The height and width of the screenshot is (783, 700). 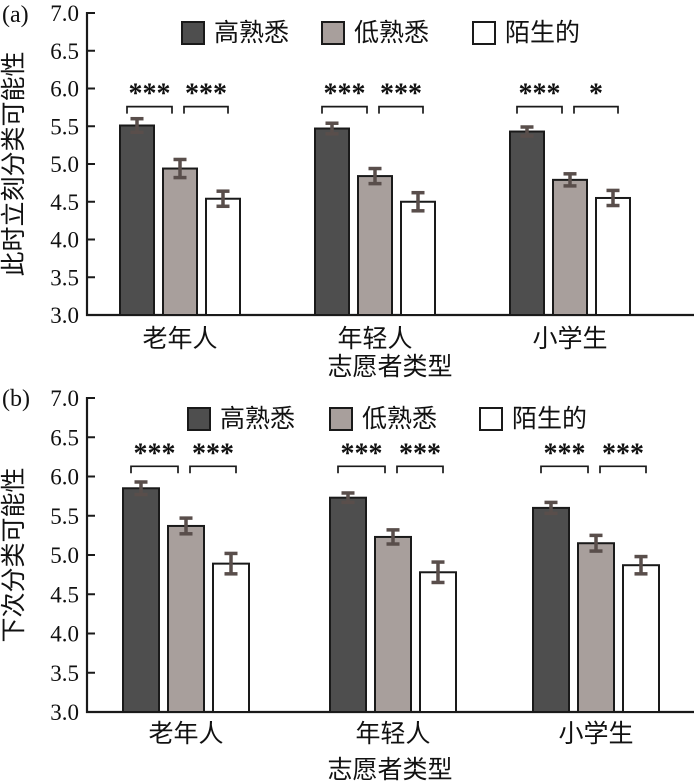 What do you see at coordinates (596, 94) in the screenshot?
I see `sig-label-2-1: *` at bounding box center [596, 94].